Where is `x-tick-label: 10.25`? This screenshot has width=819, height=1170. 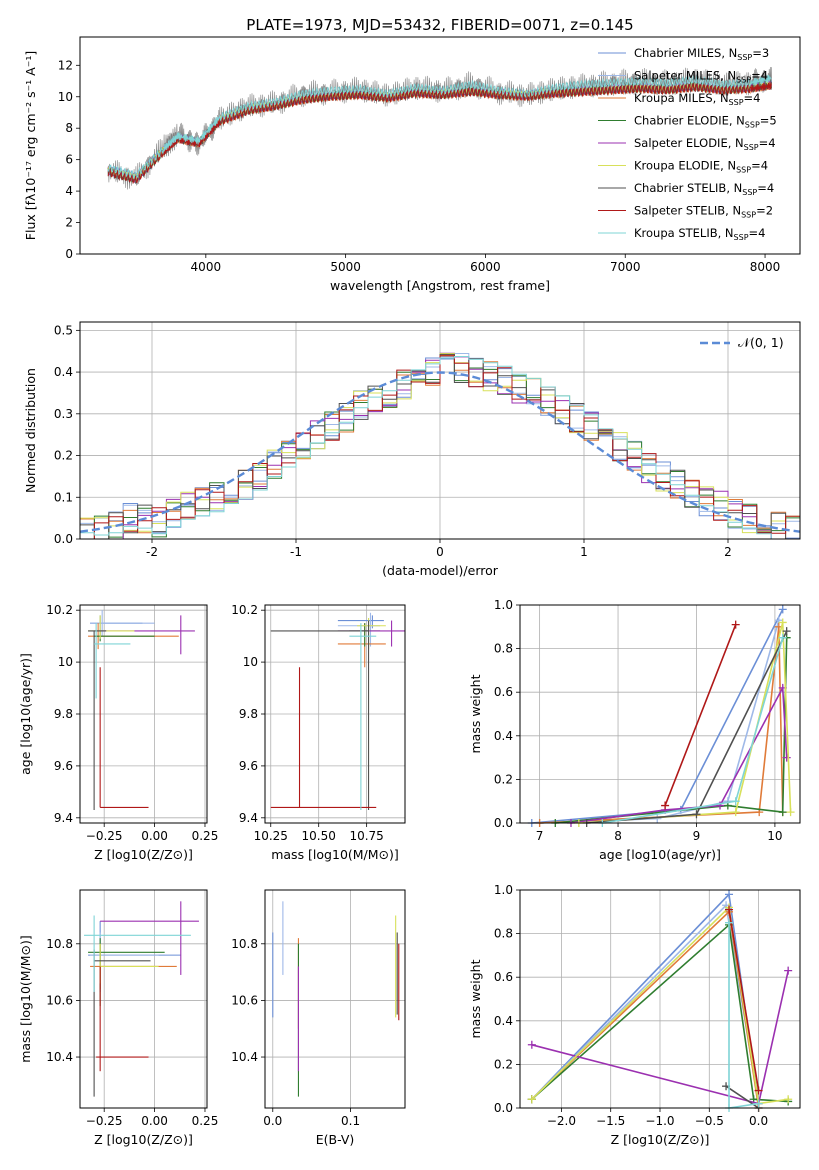
x-tick-label: 10.25 is located at coordinates (271, 836).